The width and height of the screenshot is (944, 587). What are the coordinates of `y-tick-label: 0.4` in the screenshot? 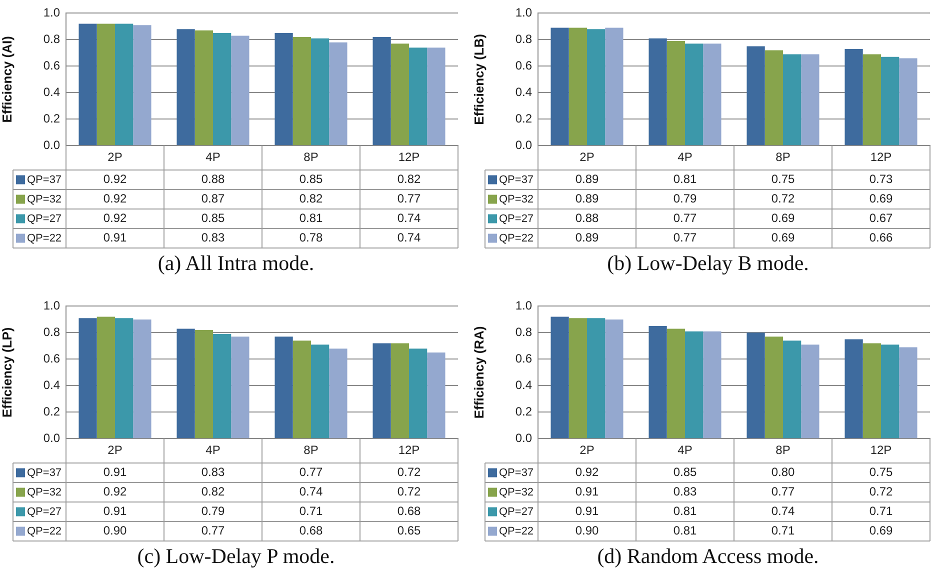 It's located at (523, 385).